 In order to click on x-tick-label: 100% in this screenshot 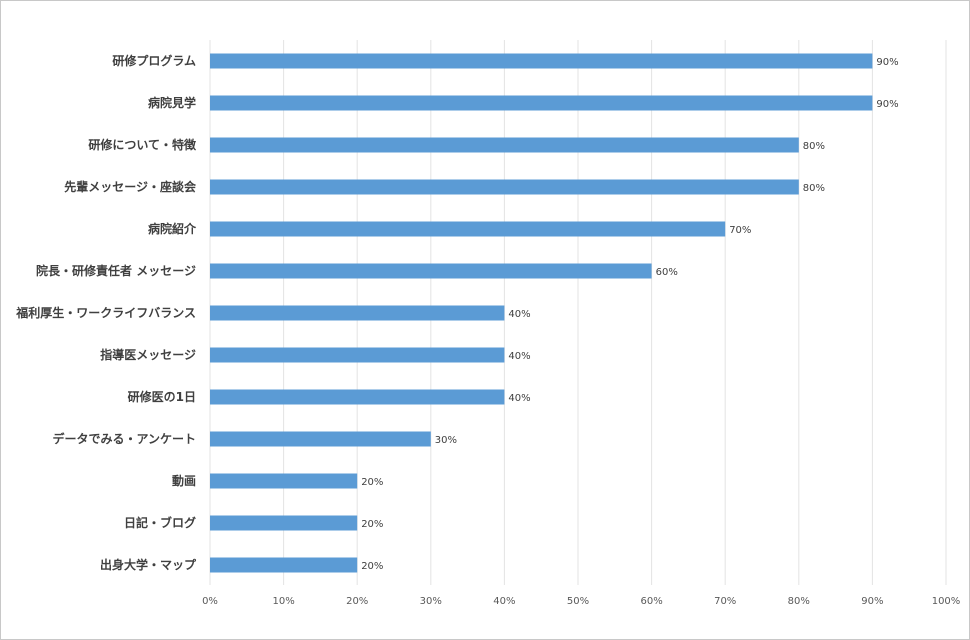, I will do `click(946, 601)`.